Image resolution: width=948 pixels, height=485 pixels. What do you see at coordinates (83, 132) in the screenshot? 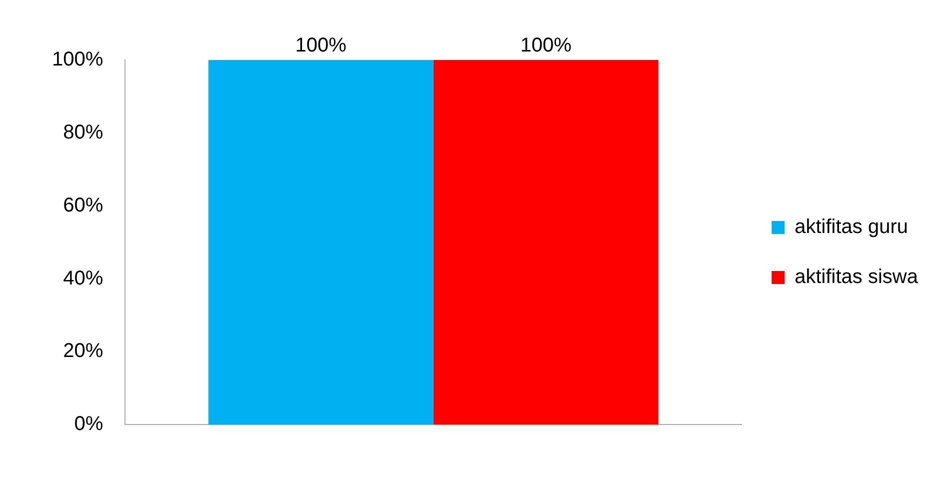
I see `y-tick-label: 80%` at bounding box center [83, 132].